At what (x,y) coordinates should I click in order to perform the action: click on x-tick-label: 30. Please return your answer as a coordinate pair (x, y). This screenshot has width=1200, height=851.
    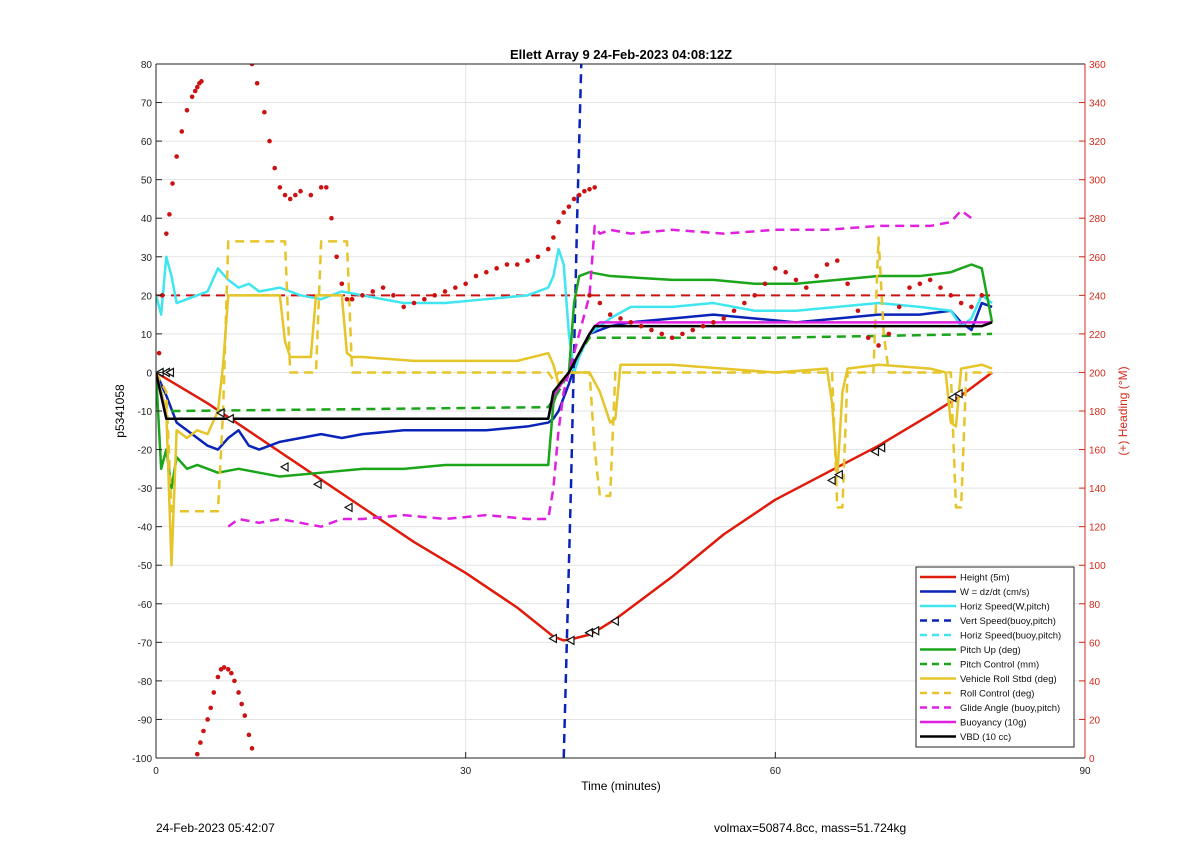
    Looking at the image, I should click on (466, 771).